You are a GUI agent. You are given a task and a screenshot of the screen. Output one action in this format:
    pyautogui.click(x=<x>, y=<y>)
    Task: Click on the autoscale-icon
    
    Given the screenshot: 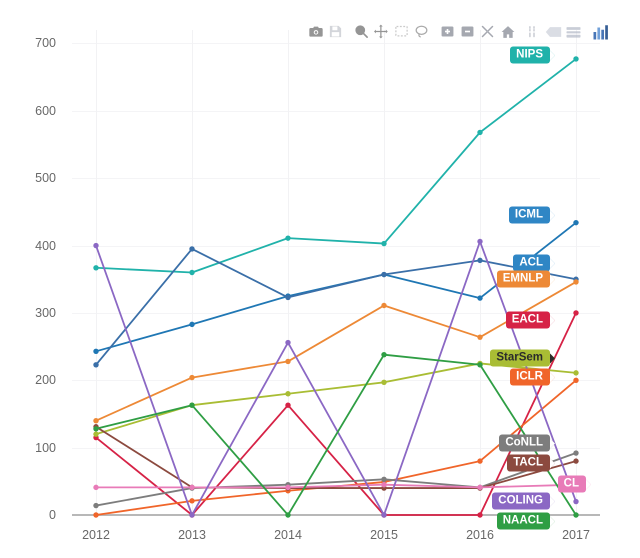 What is the action you would take?
    pyautogui.click(x=487, y=31)
    